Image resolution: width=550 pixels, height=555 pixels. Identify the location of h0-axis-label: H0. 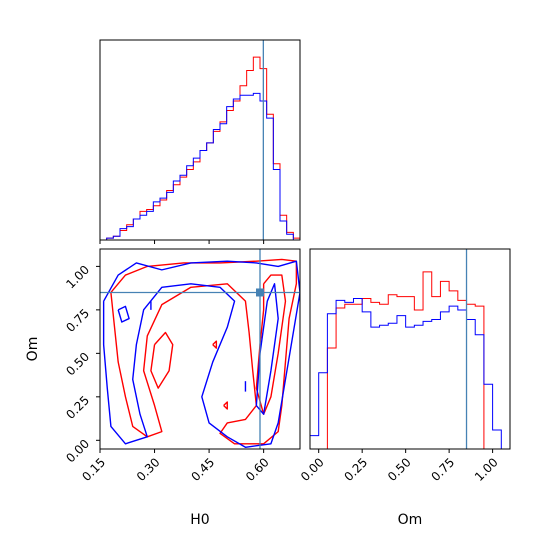
(199, 520).